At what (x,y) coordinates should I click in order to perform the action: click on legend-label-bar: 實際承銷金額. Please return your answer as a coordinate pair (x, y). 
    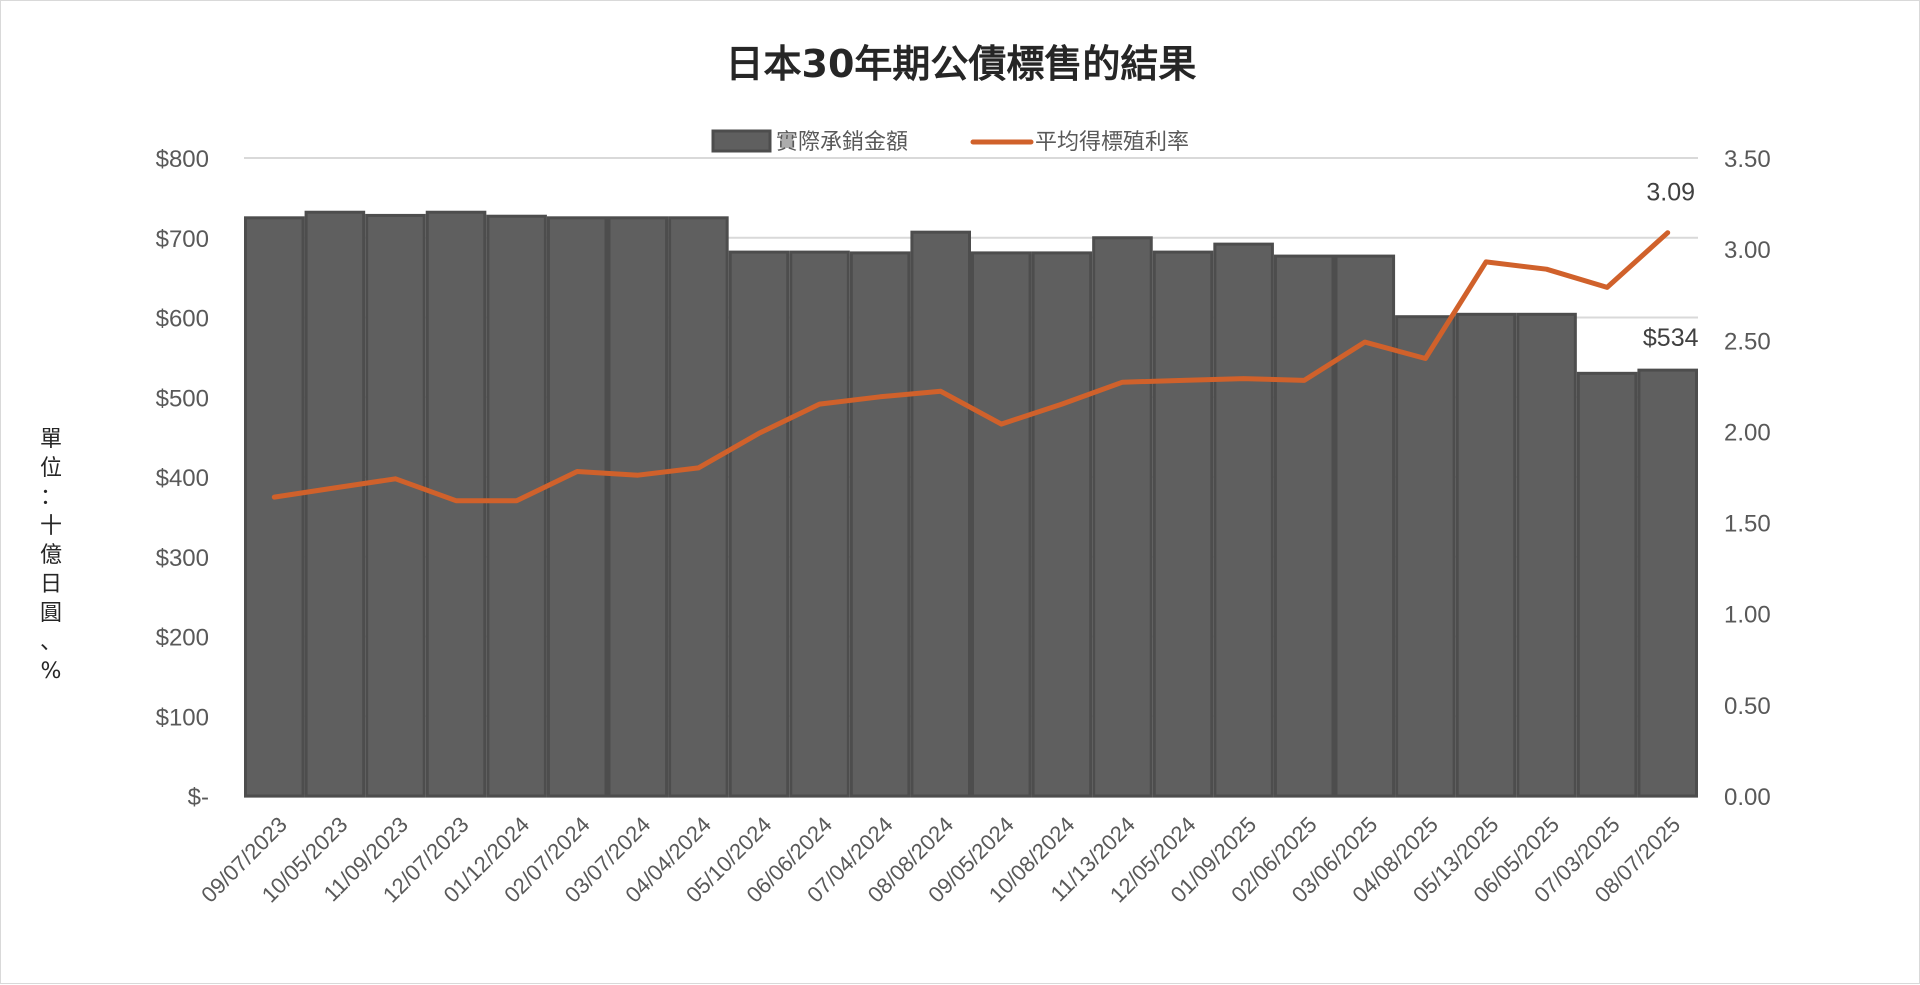
    Looking at the image, I should click on (842, 142).